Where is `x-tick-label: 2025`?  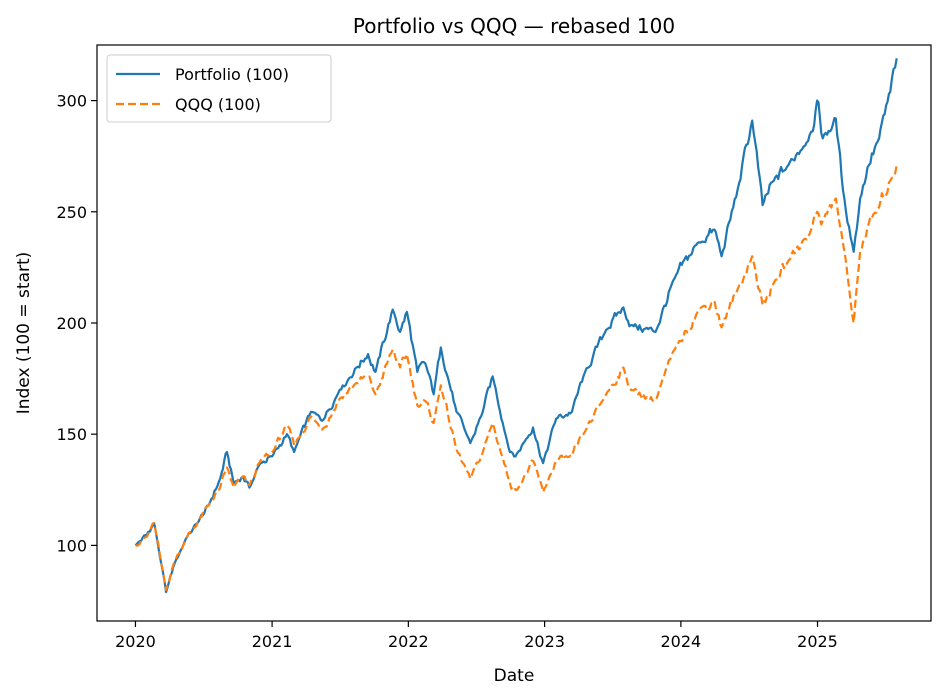 x-tick-label: 2025 is located at coordinates (817, 641).